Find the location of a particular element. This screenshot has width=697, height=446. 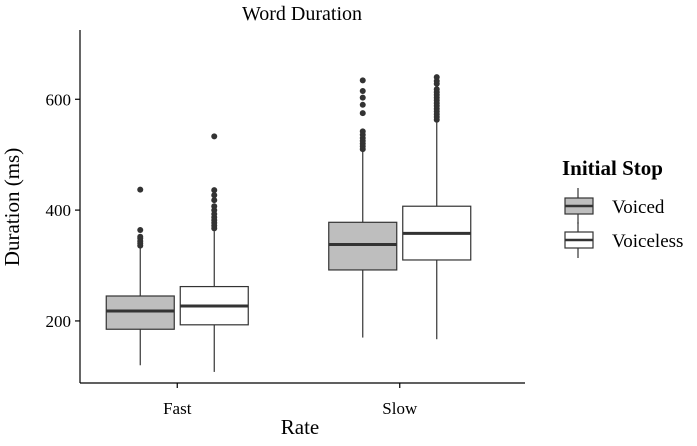

legend-title: Initial Stop is located at coordinates (612, 168).